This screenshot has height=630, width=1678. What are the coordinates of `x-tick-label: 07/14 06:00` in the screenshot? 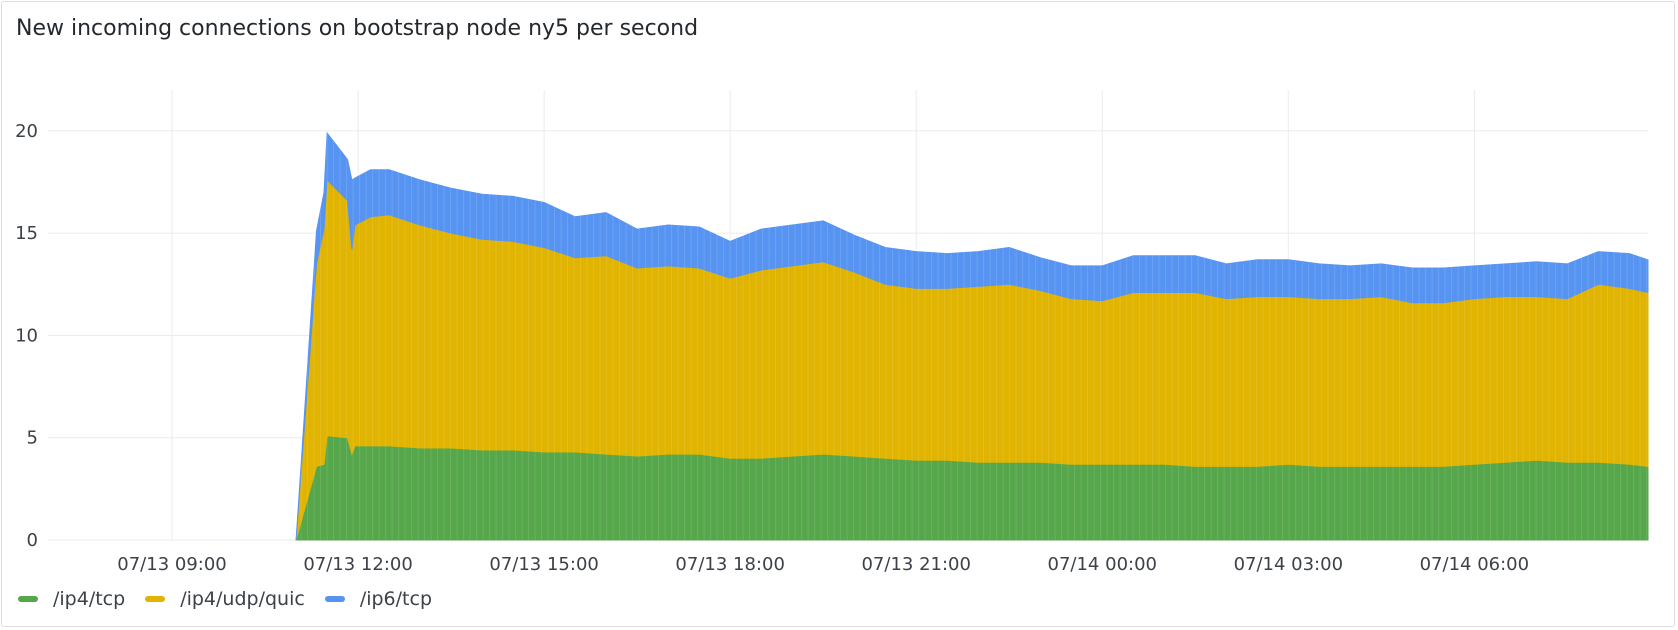 It's located at (1474, 564).